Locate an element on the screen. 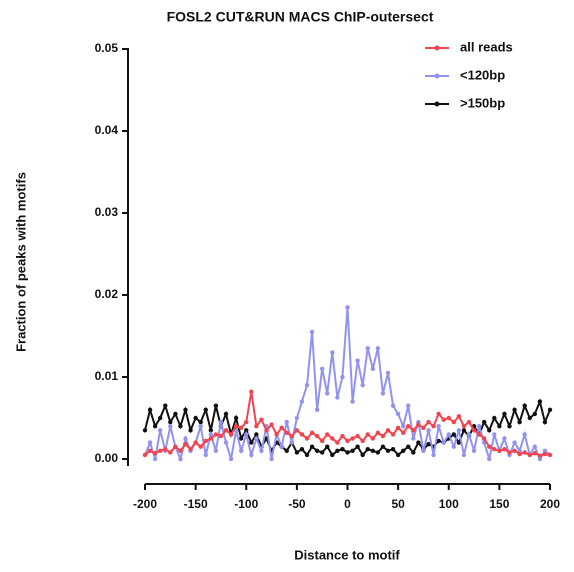  legend-label: >150bp is located at coordinates (482, 102).